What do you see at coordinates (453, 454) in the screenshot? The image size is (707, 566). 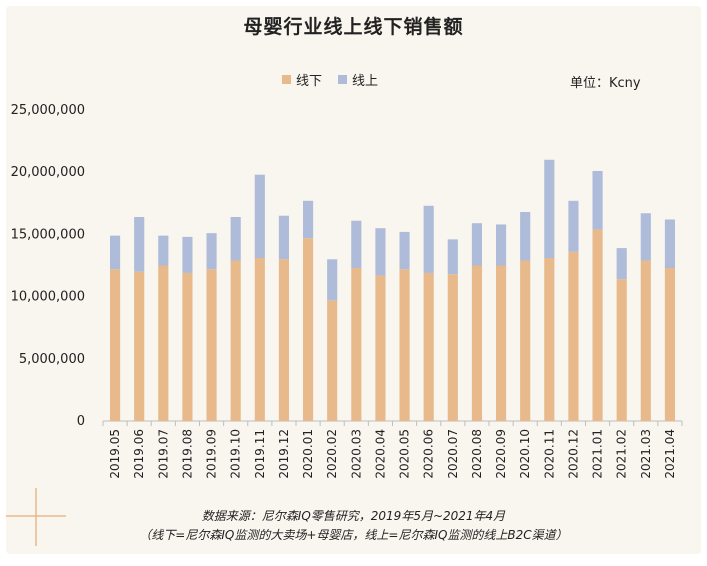 I see `x-tick-label: 2020.07` at bounding box center [453, 454].